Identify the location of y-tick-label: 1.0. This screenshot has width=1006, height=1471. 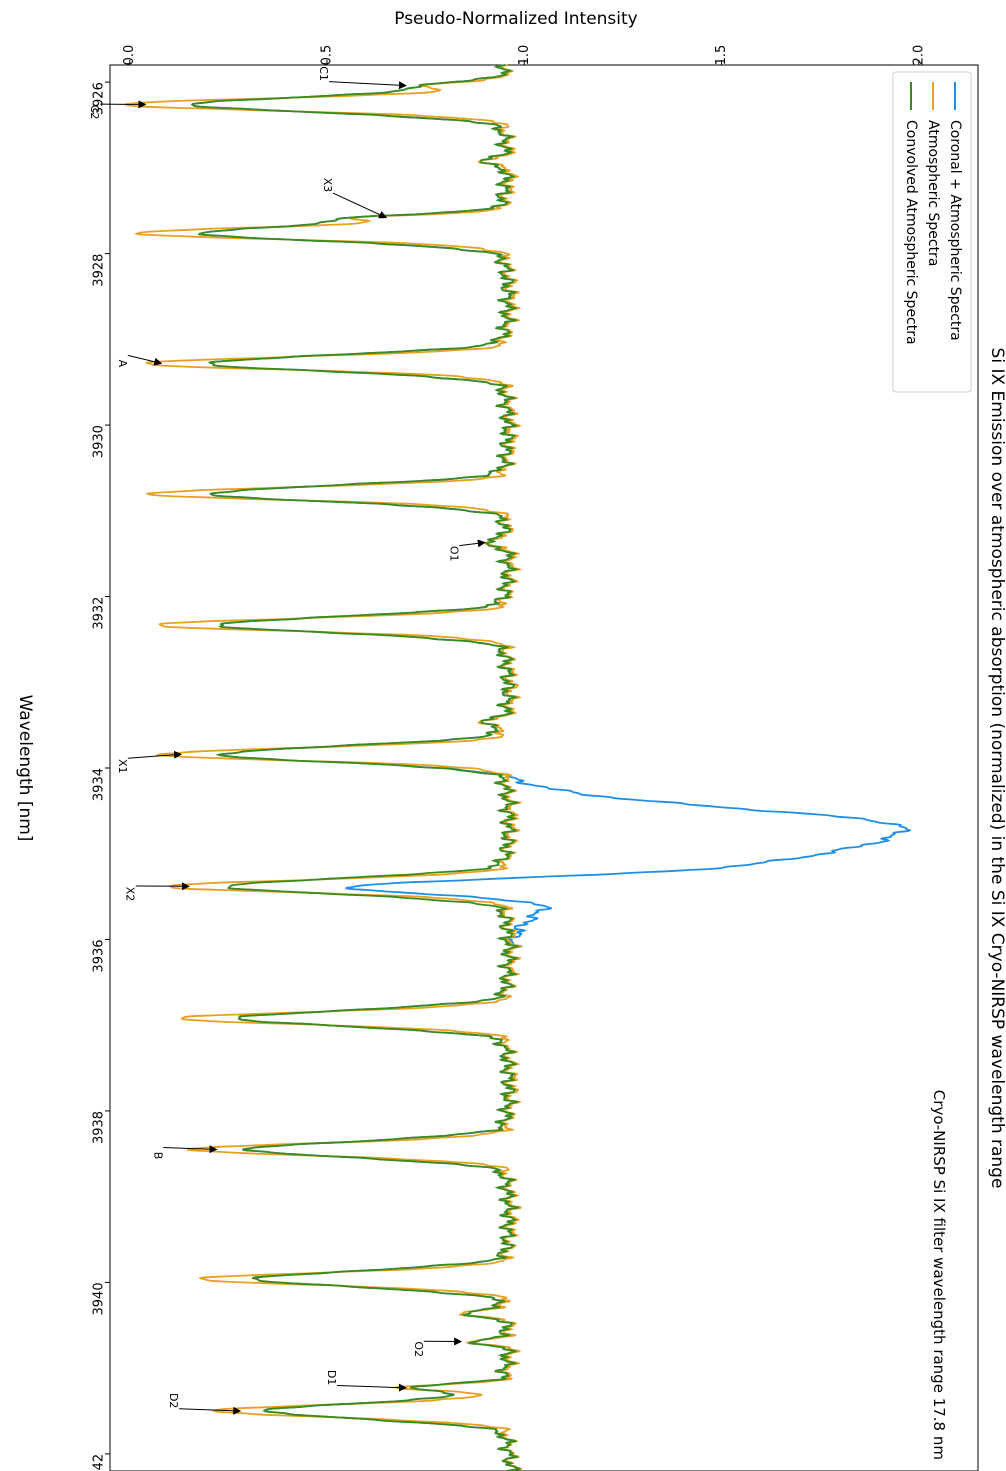
(524, 55).